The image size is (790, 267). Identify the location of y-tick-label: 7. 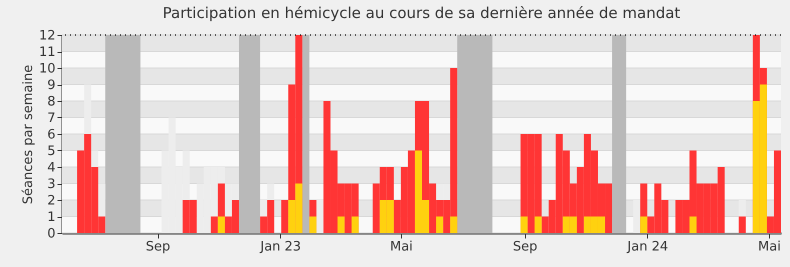
(51, 118).